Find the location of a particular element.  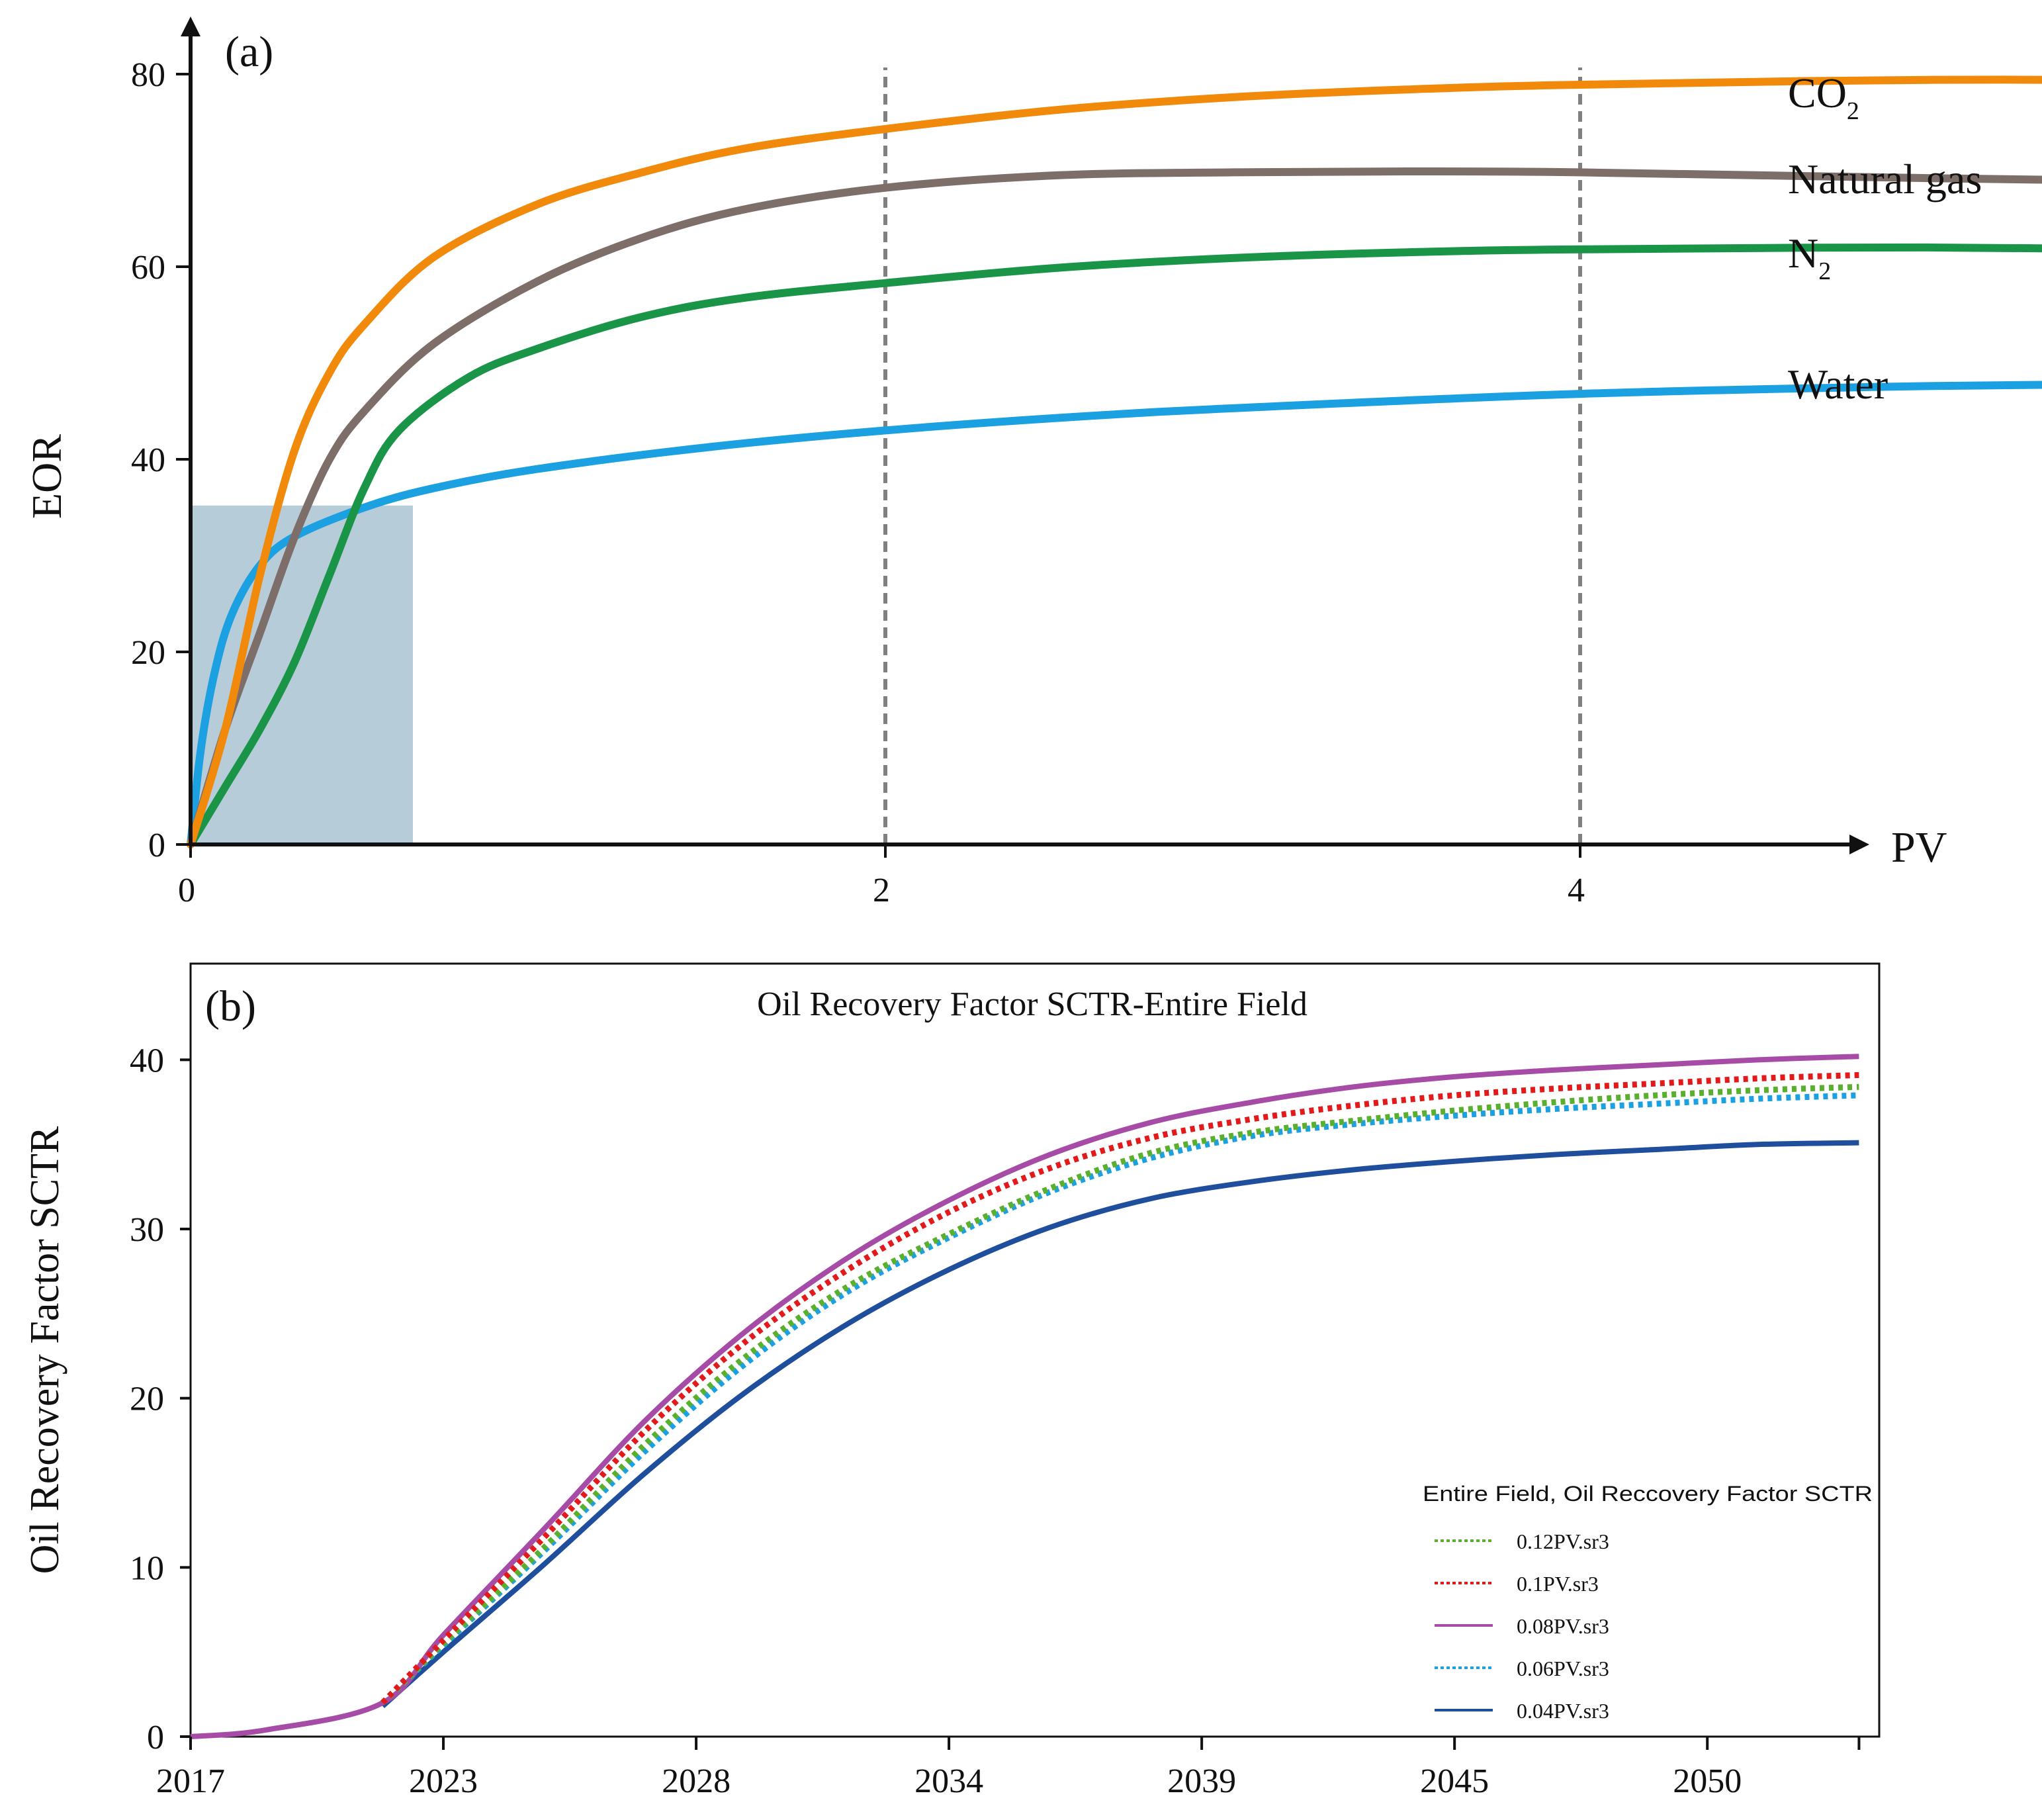

legend-title: Entire Field, Oil Reccovery Factor SCTR is located at coordinates (1648, 1494).